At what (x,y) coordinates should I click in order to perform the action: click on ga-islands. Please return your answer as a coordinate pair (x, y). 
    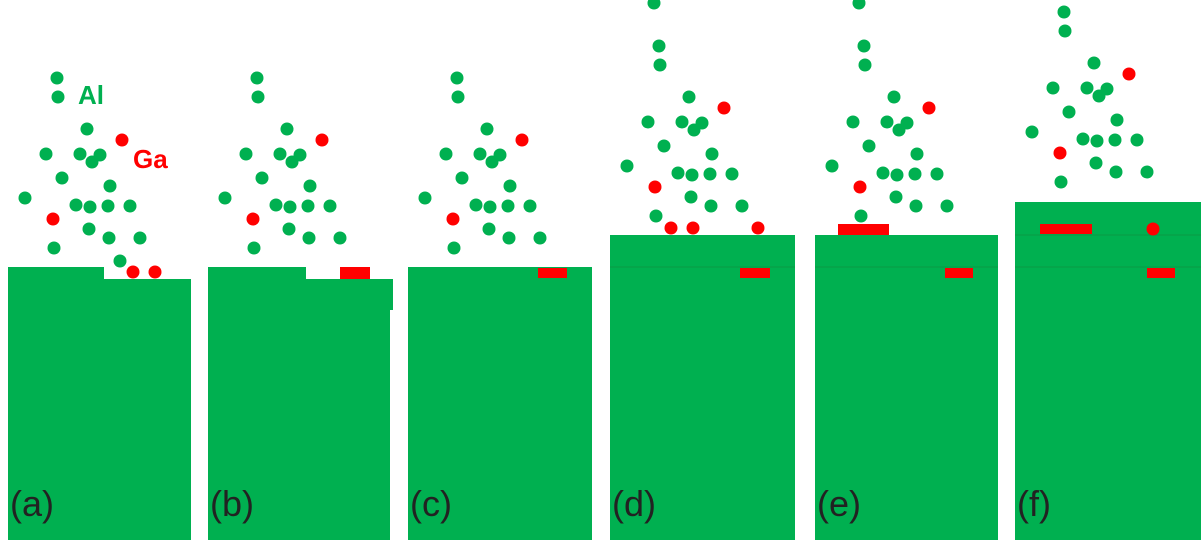
    Looking at the image, I should click on (757, 251).